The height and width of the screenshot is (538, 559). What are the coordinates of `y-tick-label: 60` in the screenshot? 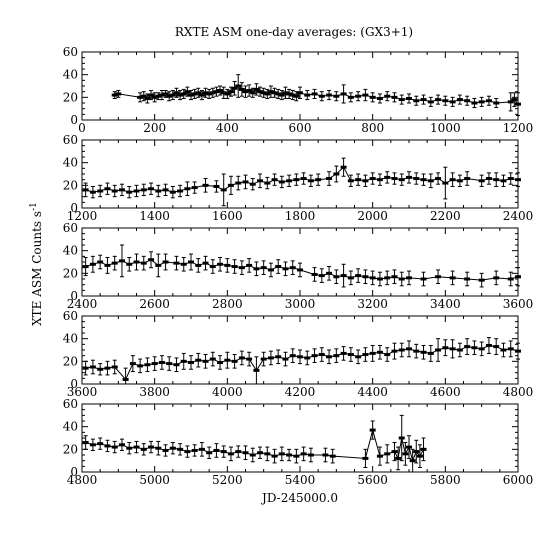 It's located at (70, 140).